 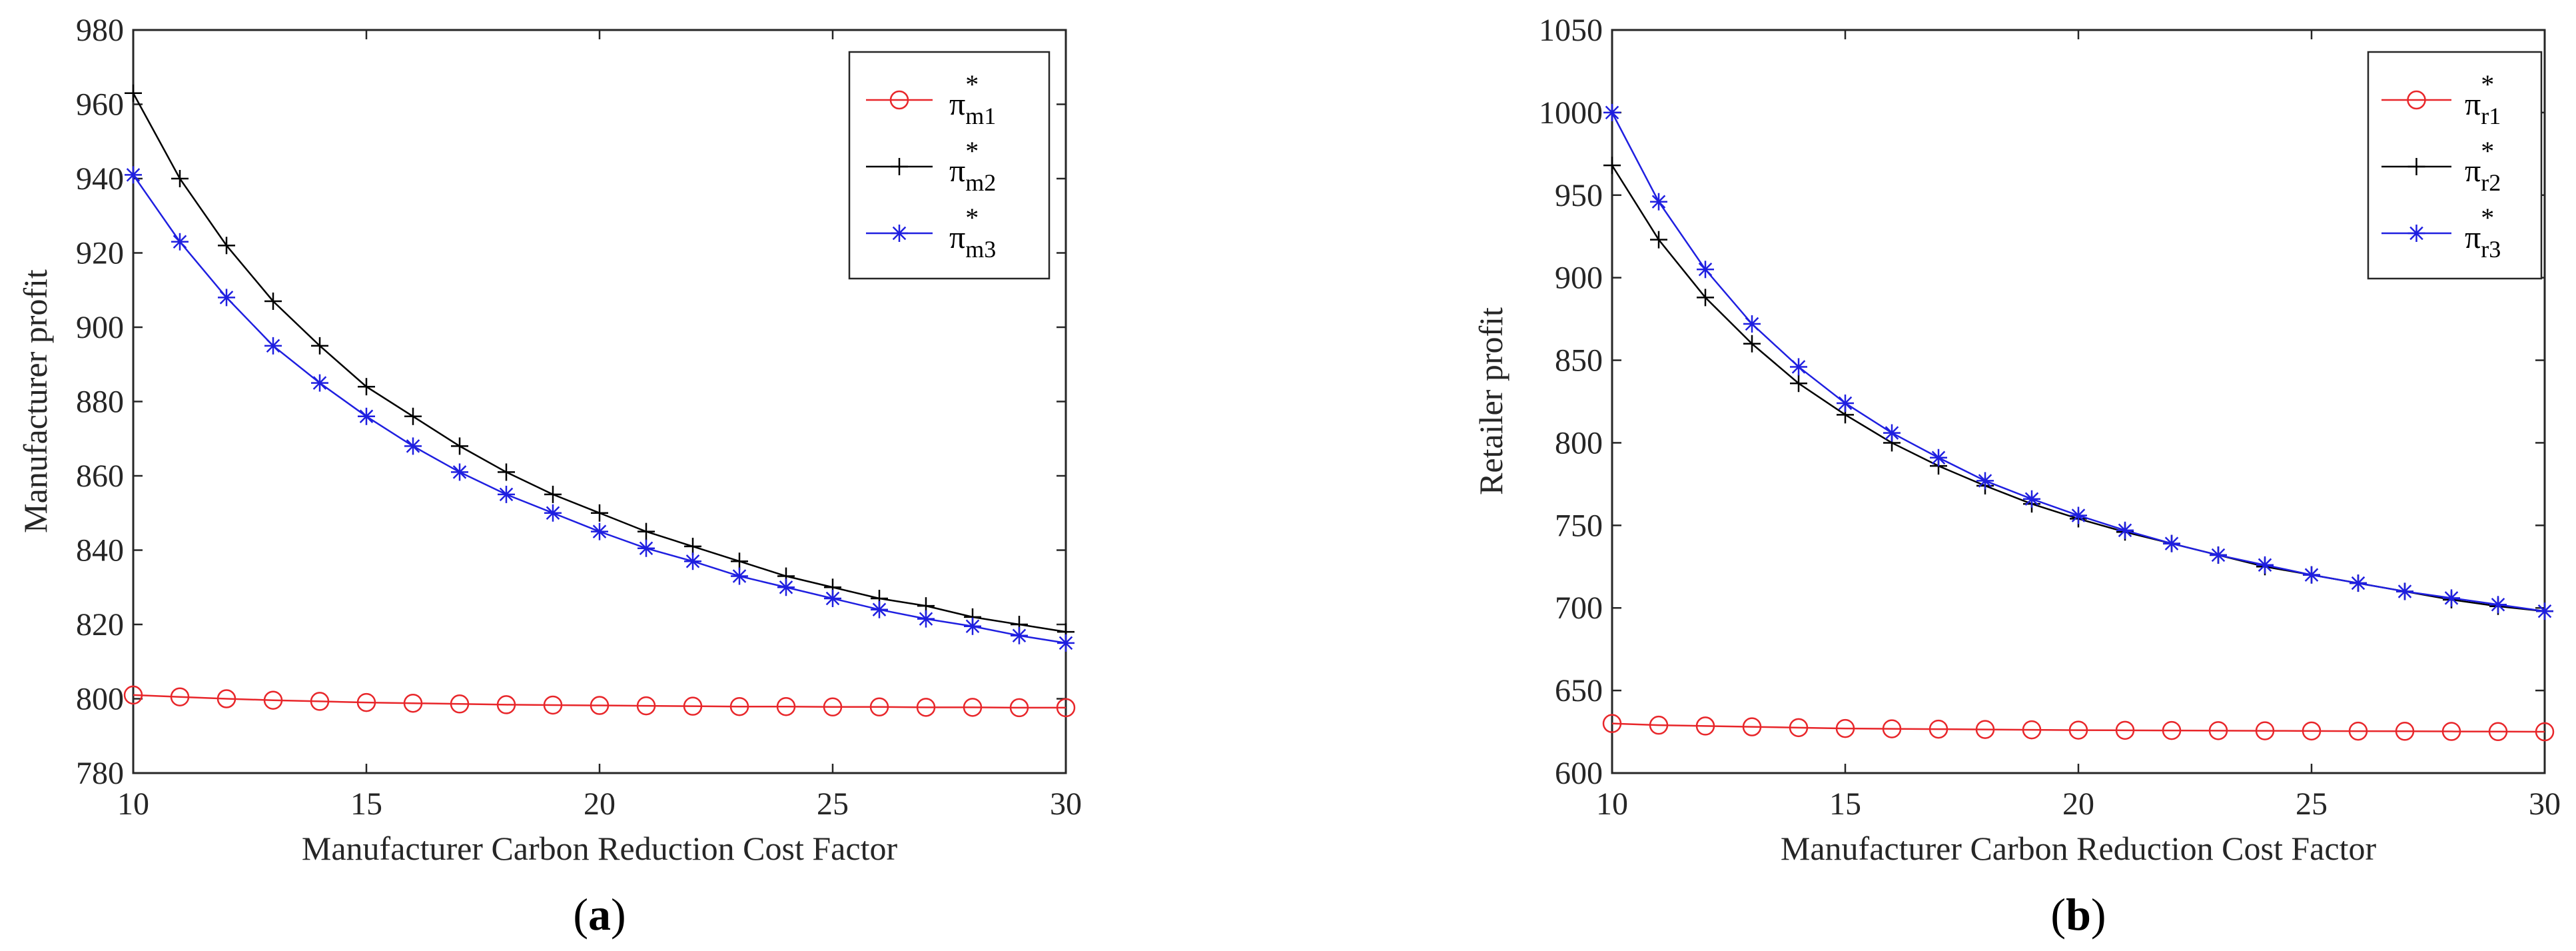 I want to click on data-point-r2, so click(x=1799, y=384).